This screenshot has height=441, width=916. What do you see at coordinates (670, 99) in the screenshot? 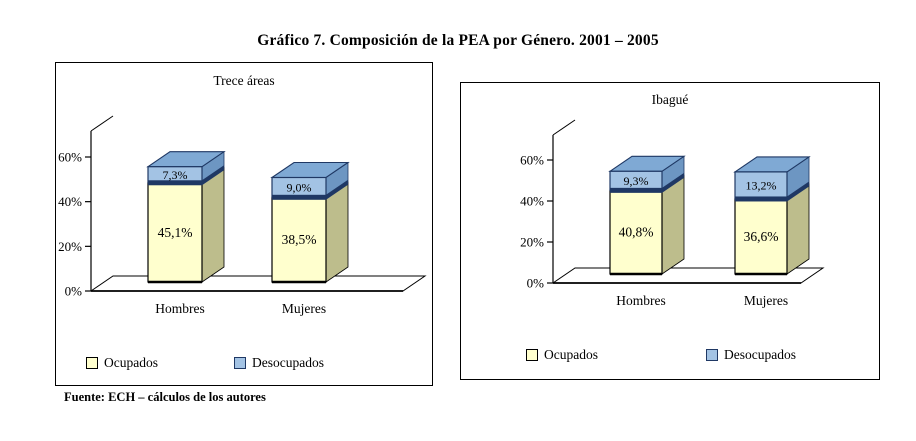
I see `chart-title-ibague: Ibagué` at bounding box center [670, 99].